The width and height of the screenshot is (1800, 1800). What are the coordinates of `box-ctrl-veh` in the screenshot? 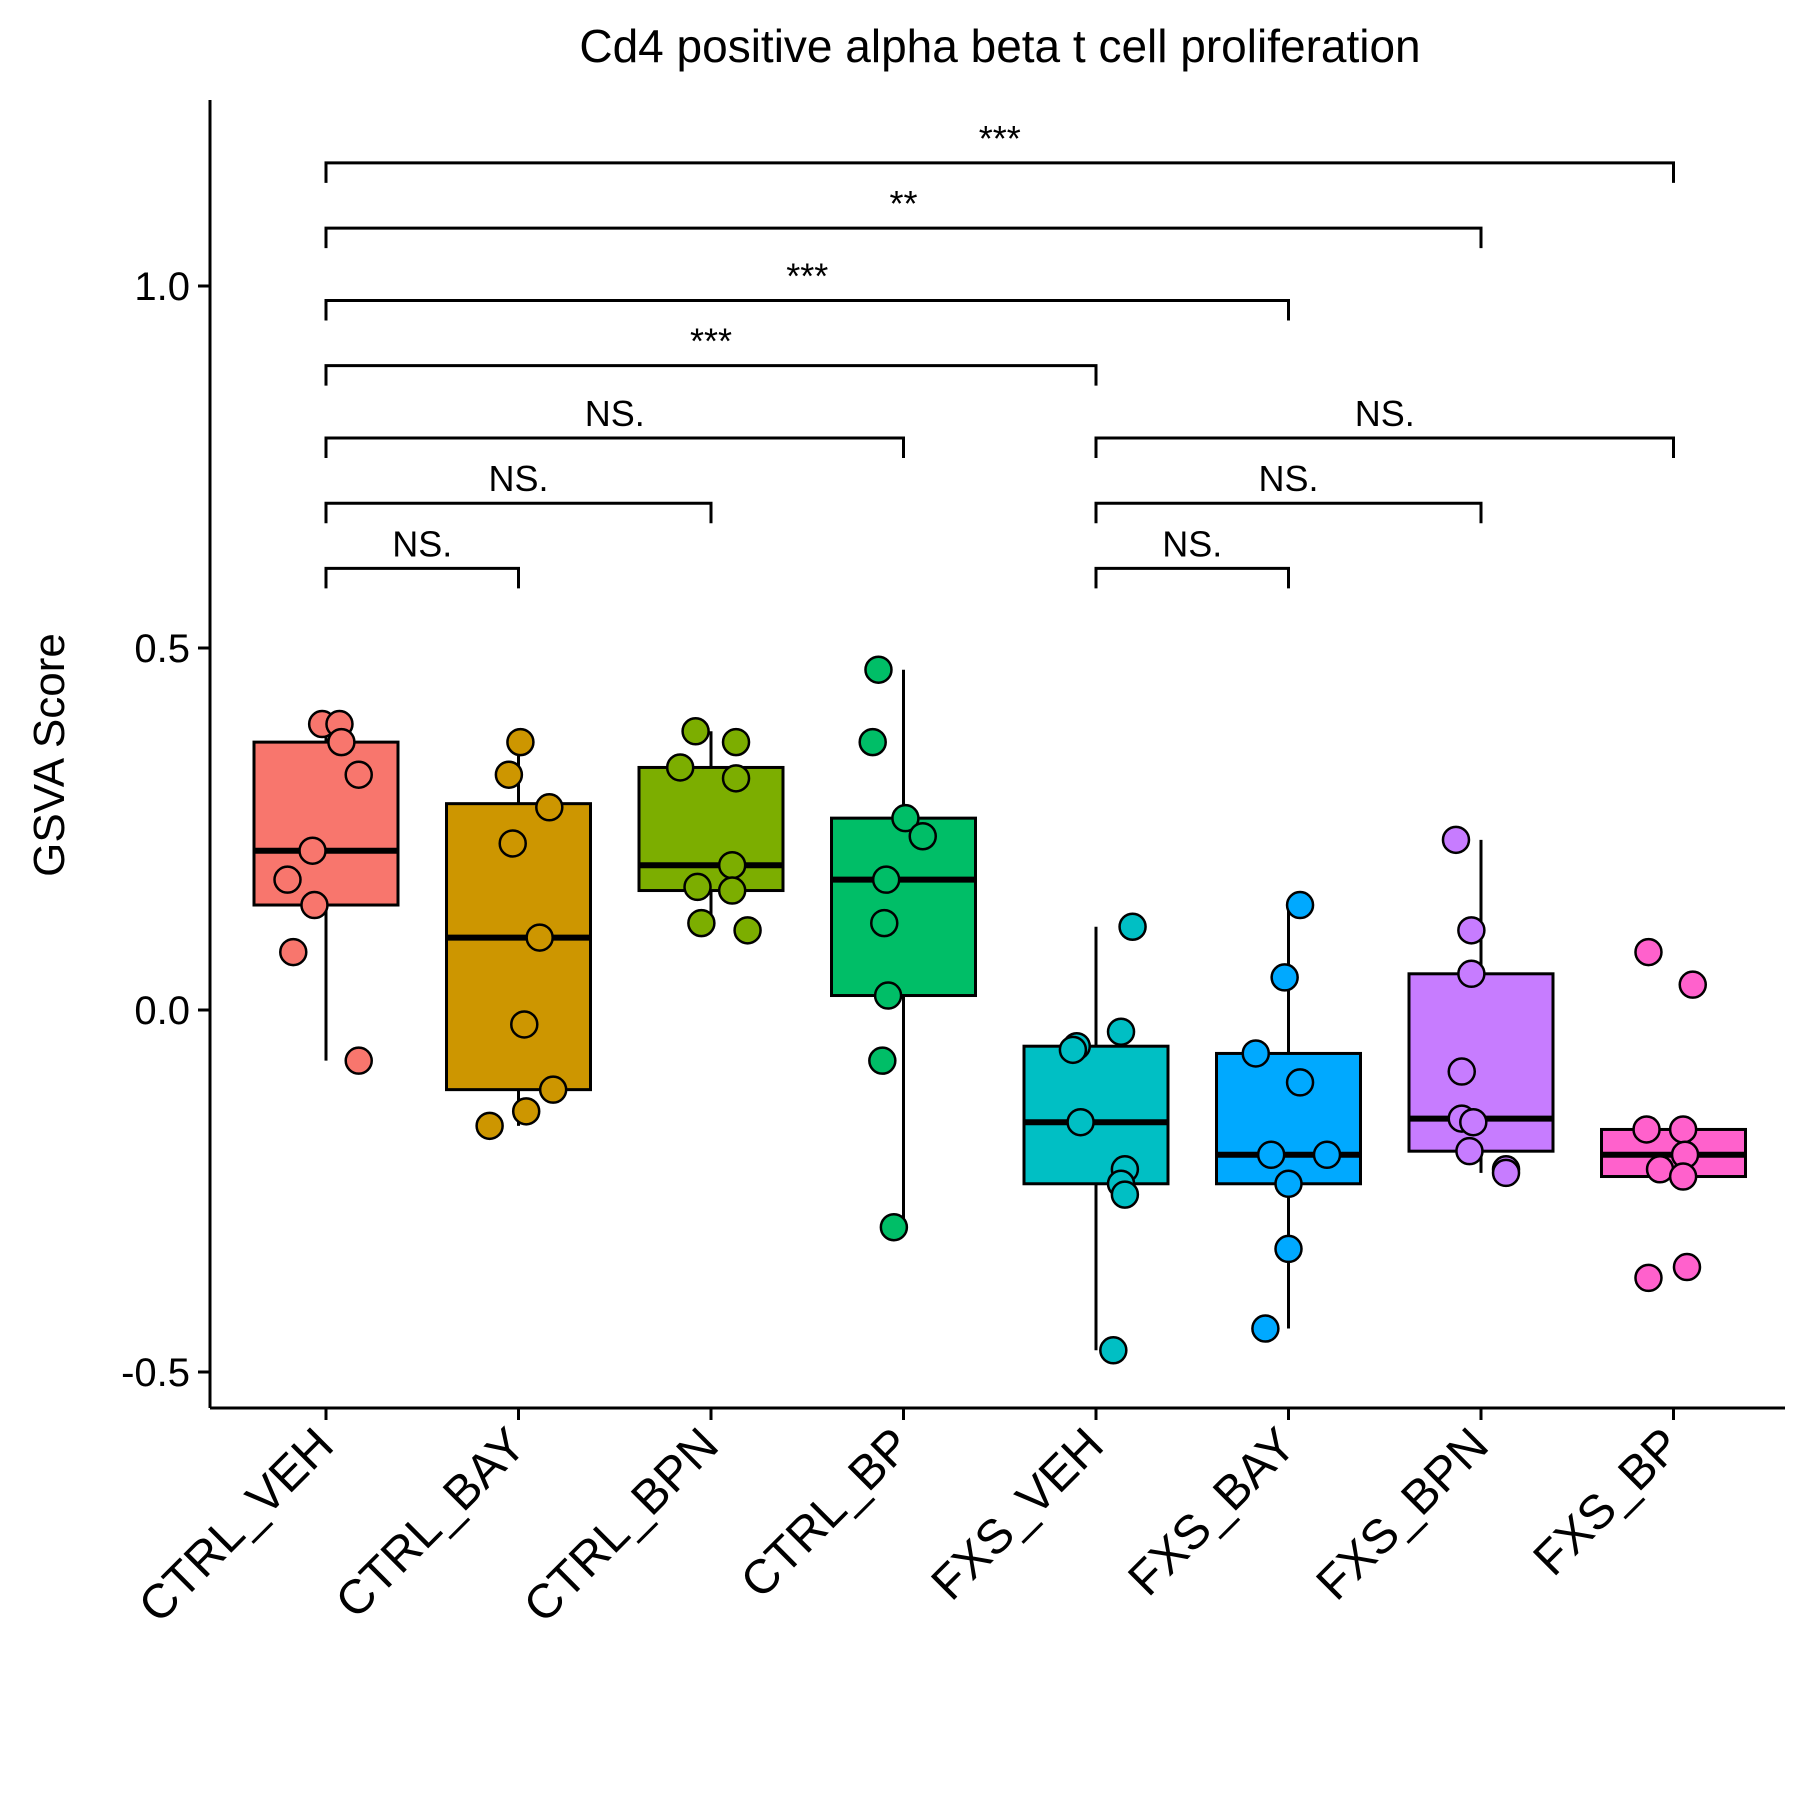 It's located at (326, 823).